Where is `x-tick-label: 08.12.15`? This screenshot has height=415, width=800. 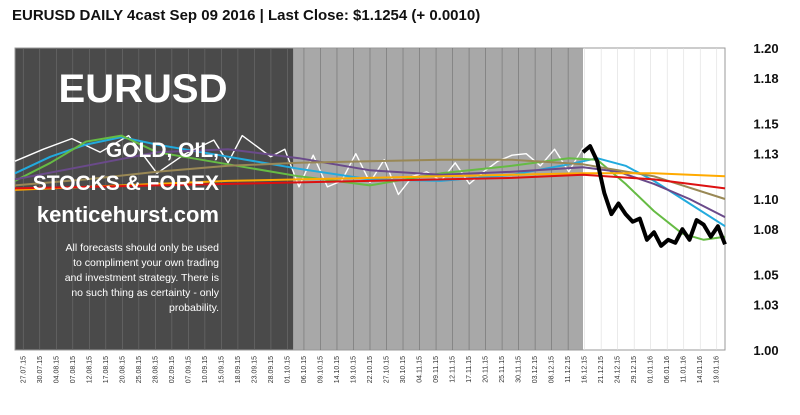 x-tick-label: 08.12.15 is located at coordinates (552, 369).